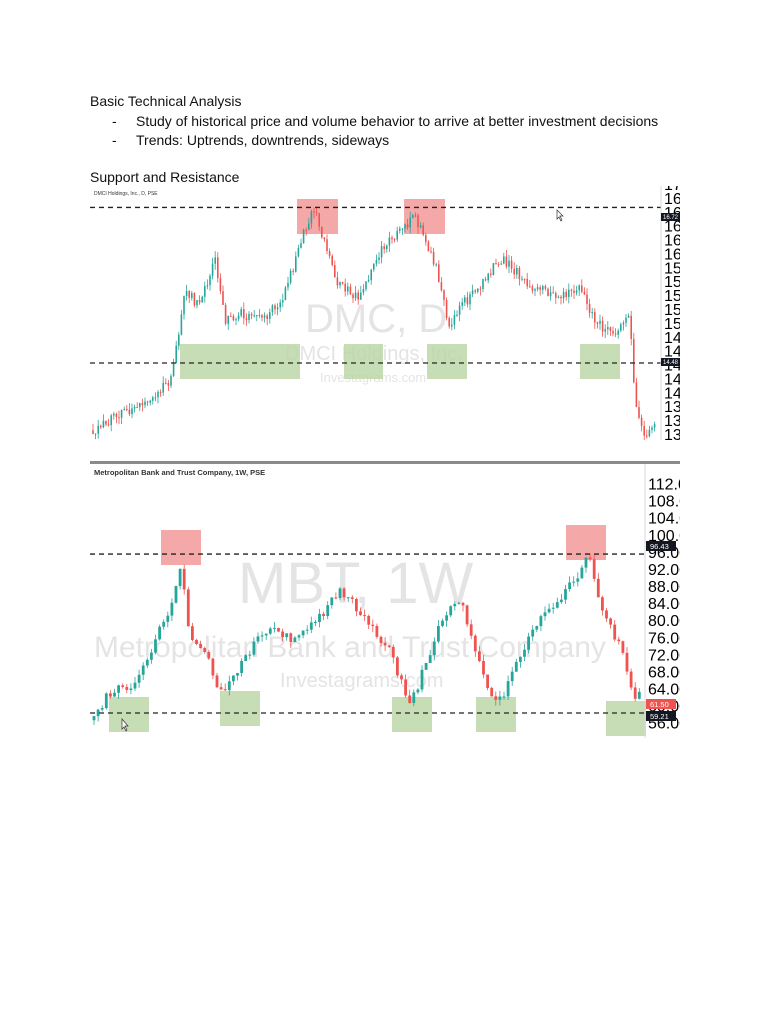  I want to click on y-tick-label: 15.40, so click(672, 296).